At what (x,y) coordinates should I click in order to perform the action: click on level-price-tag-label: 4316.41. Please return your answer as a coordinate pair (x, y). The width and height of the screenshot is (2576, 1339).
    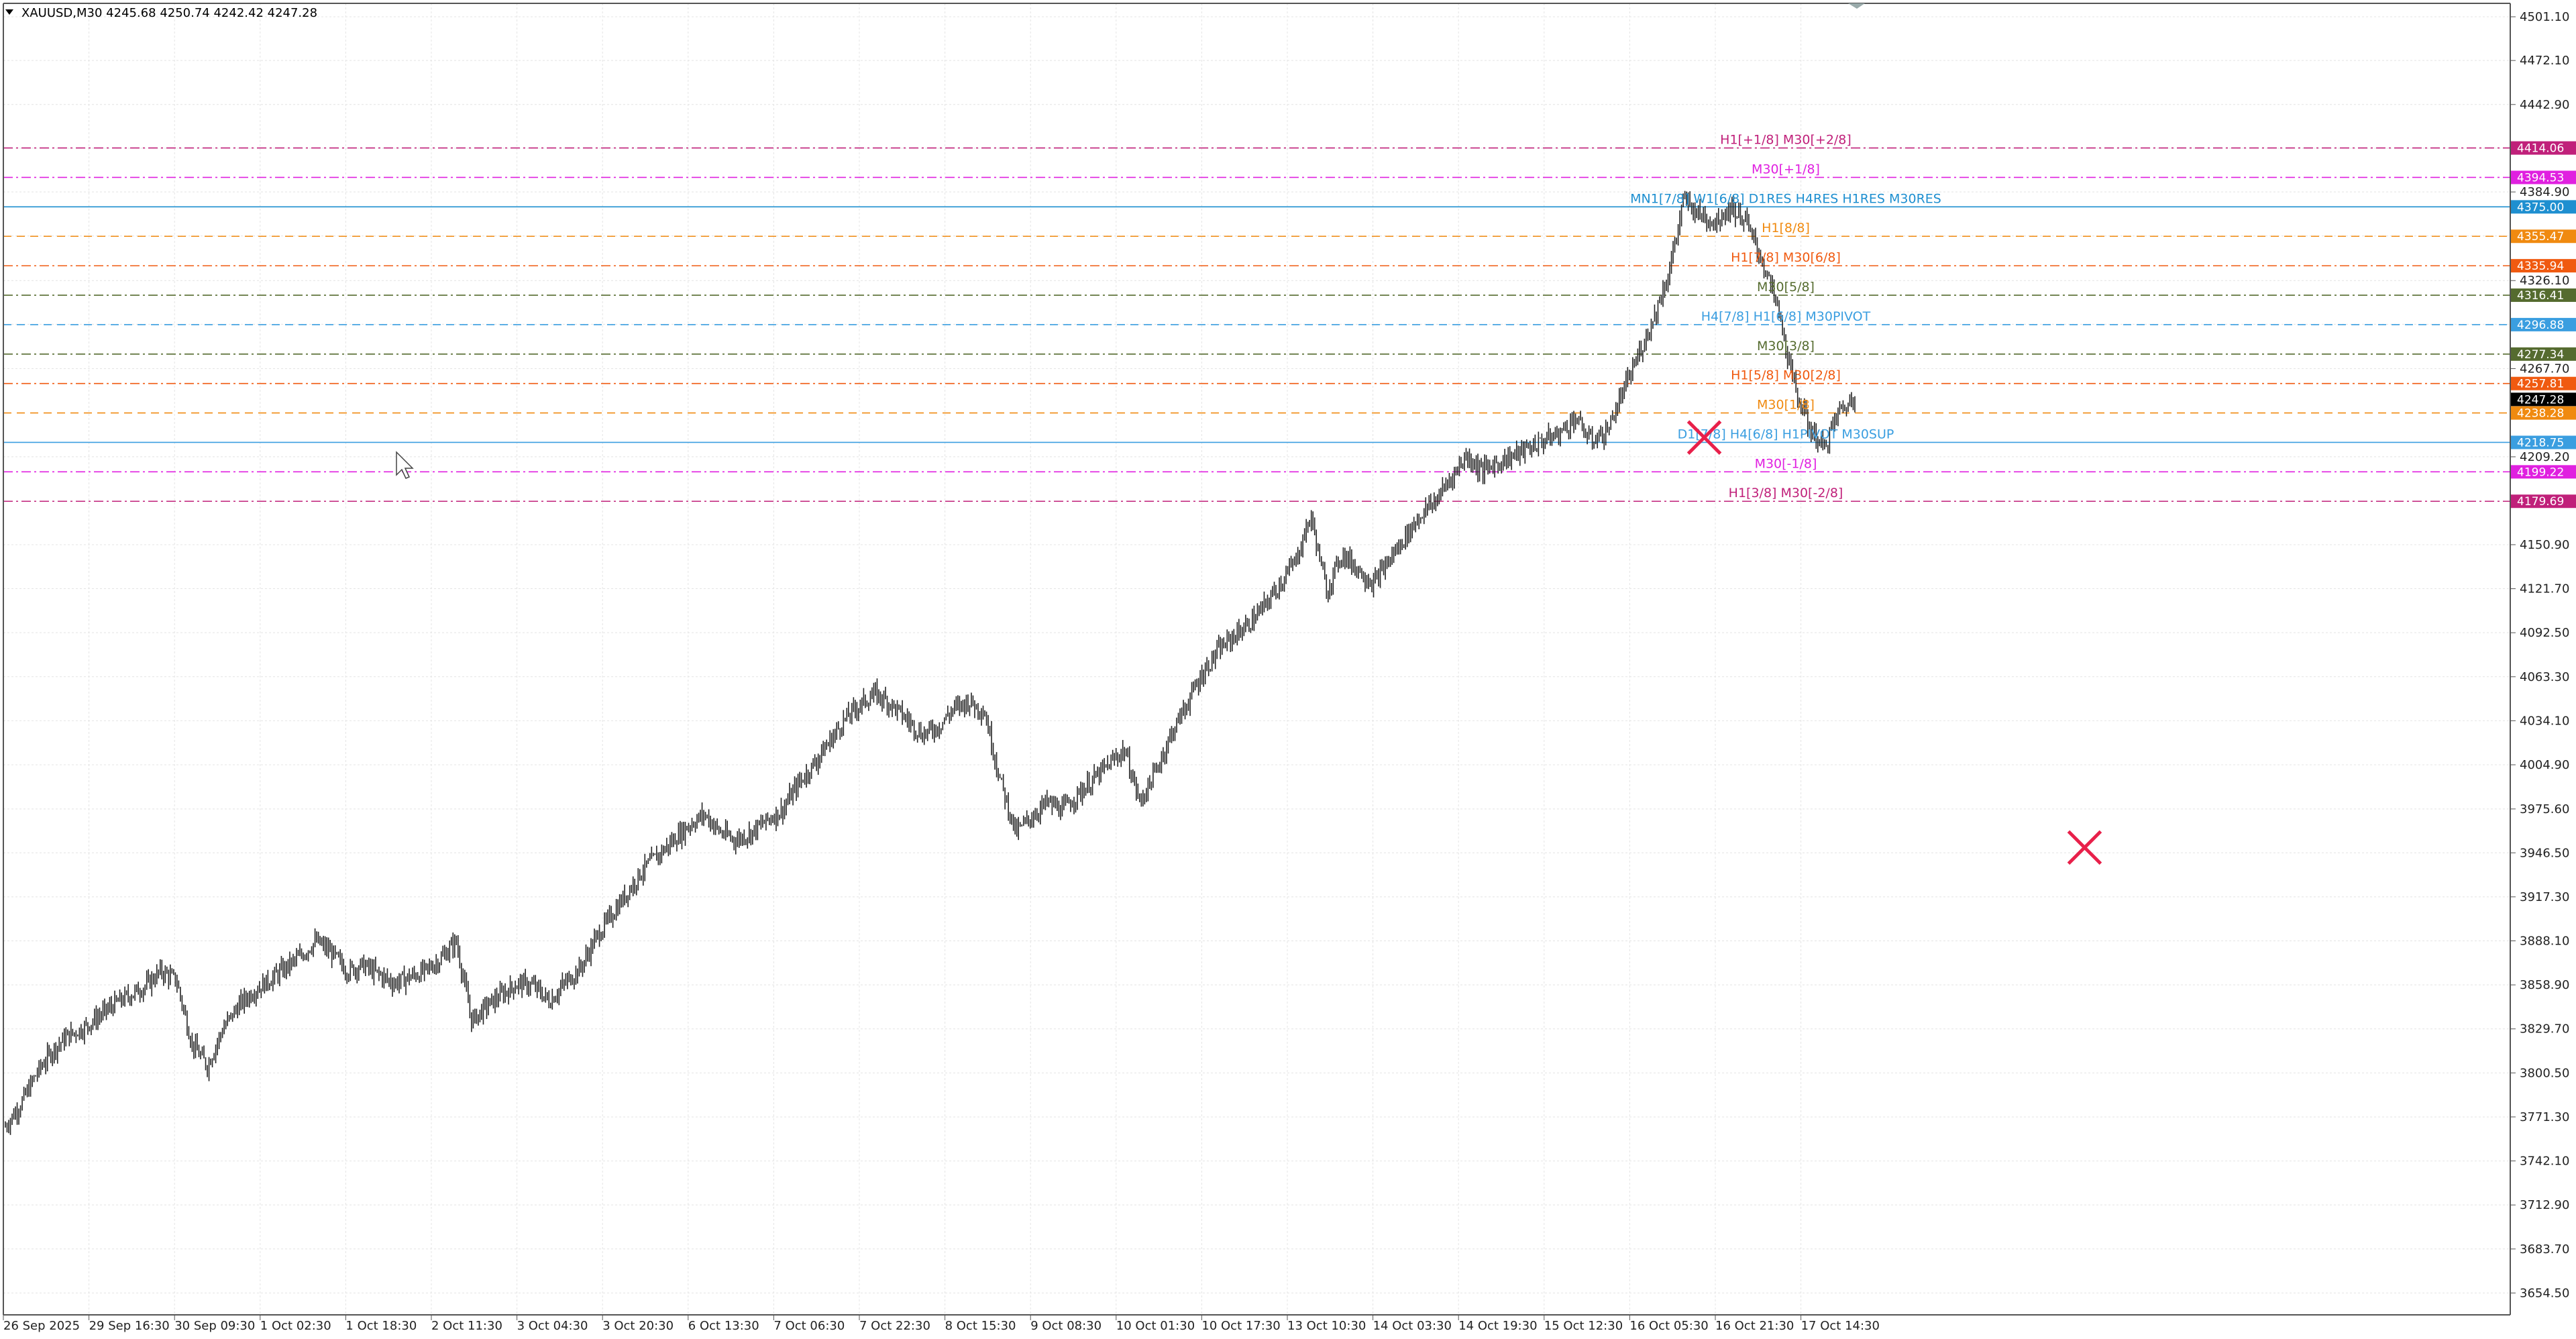
    Looking at the image, I should click on (2540, 296).